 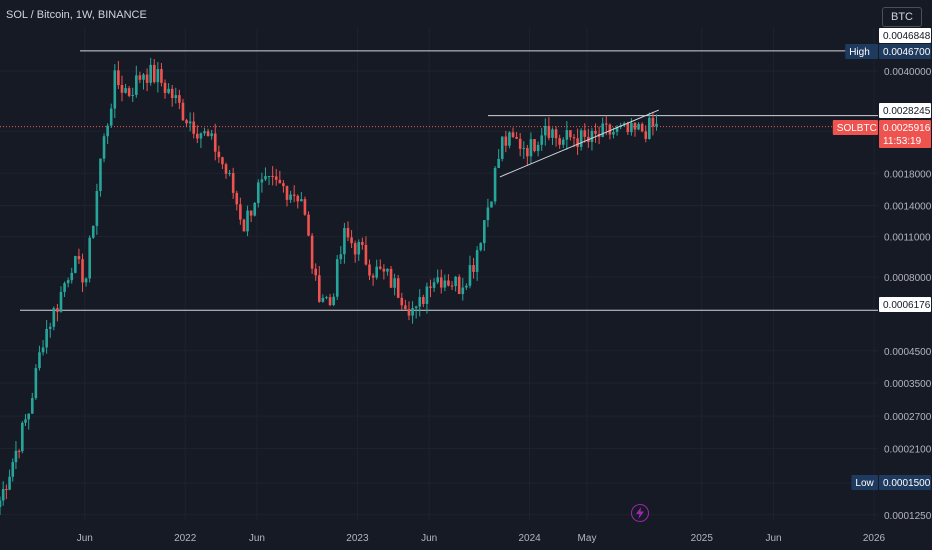 I want to click on y-tick-label: 0.0008000, so click(x=908, y=278).